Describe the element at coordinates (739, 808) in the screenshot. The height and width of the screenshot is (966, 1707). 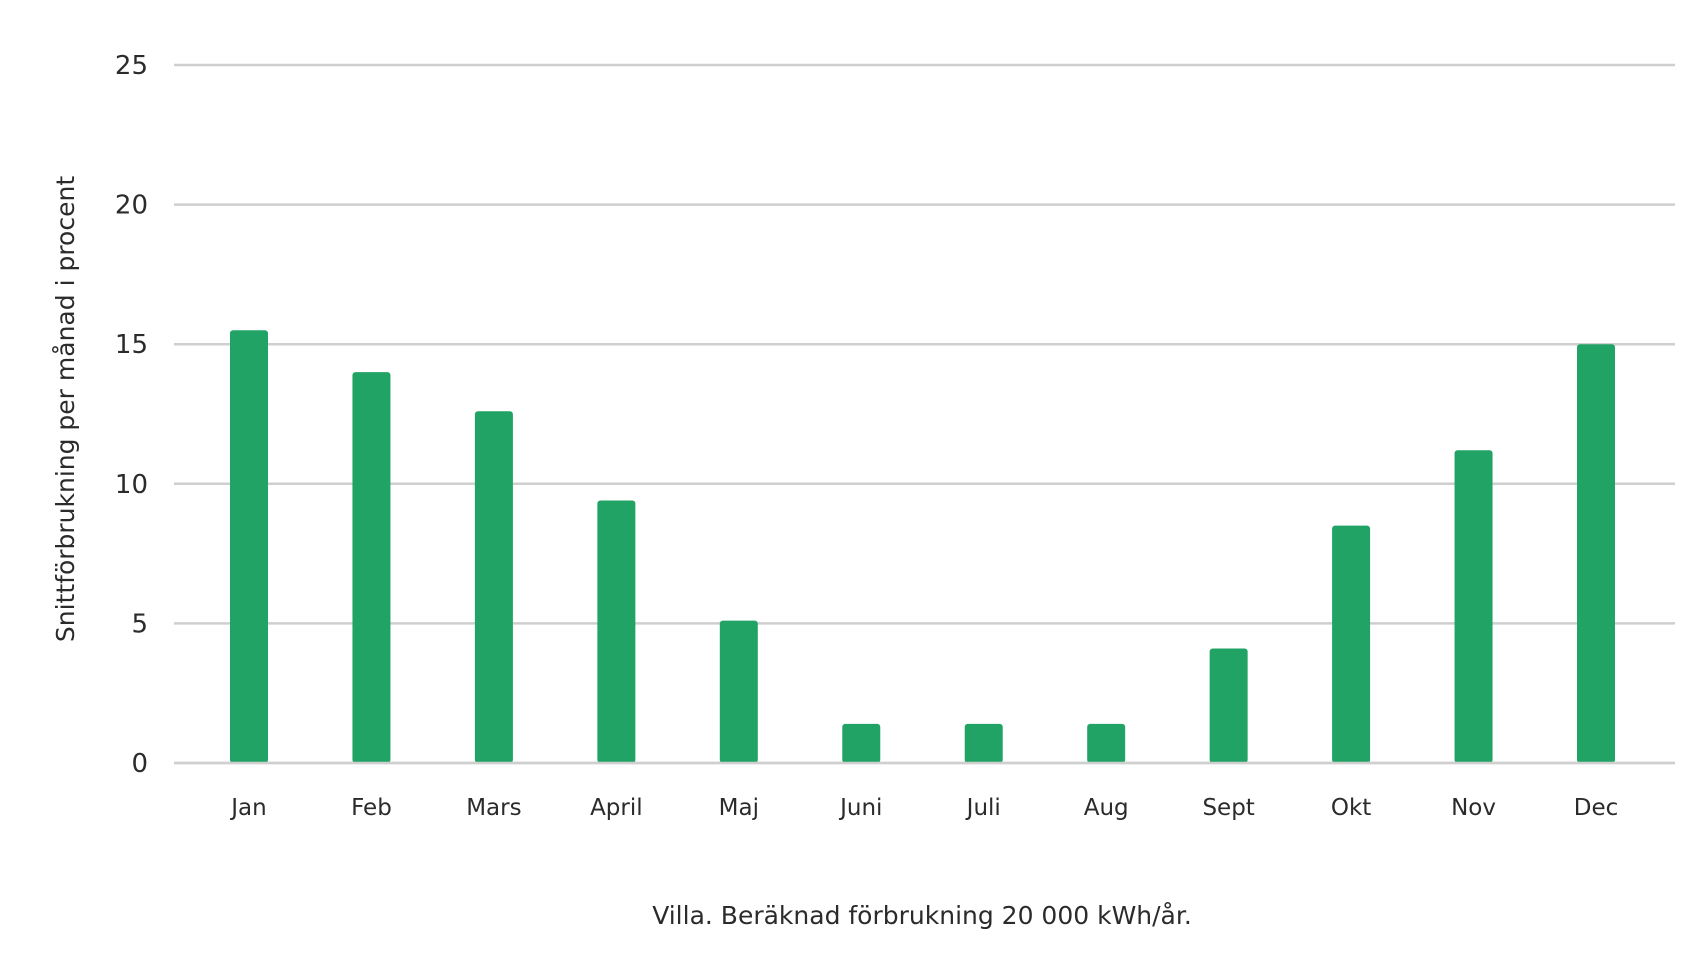
I see `x-tick-label: Maj` at that location.